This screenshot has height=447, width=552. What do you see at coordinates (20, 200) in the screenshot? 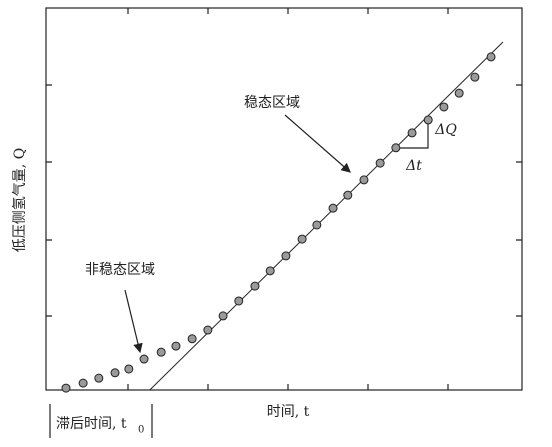
I see `y-axis-label: 低压侧氢气量, Q` at bounding box center [20, 200].